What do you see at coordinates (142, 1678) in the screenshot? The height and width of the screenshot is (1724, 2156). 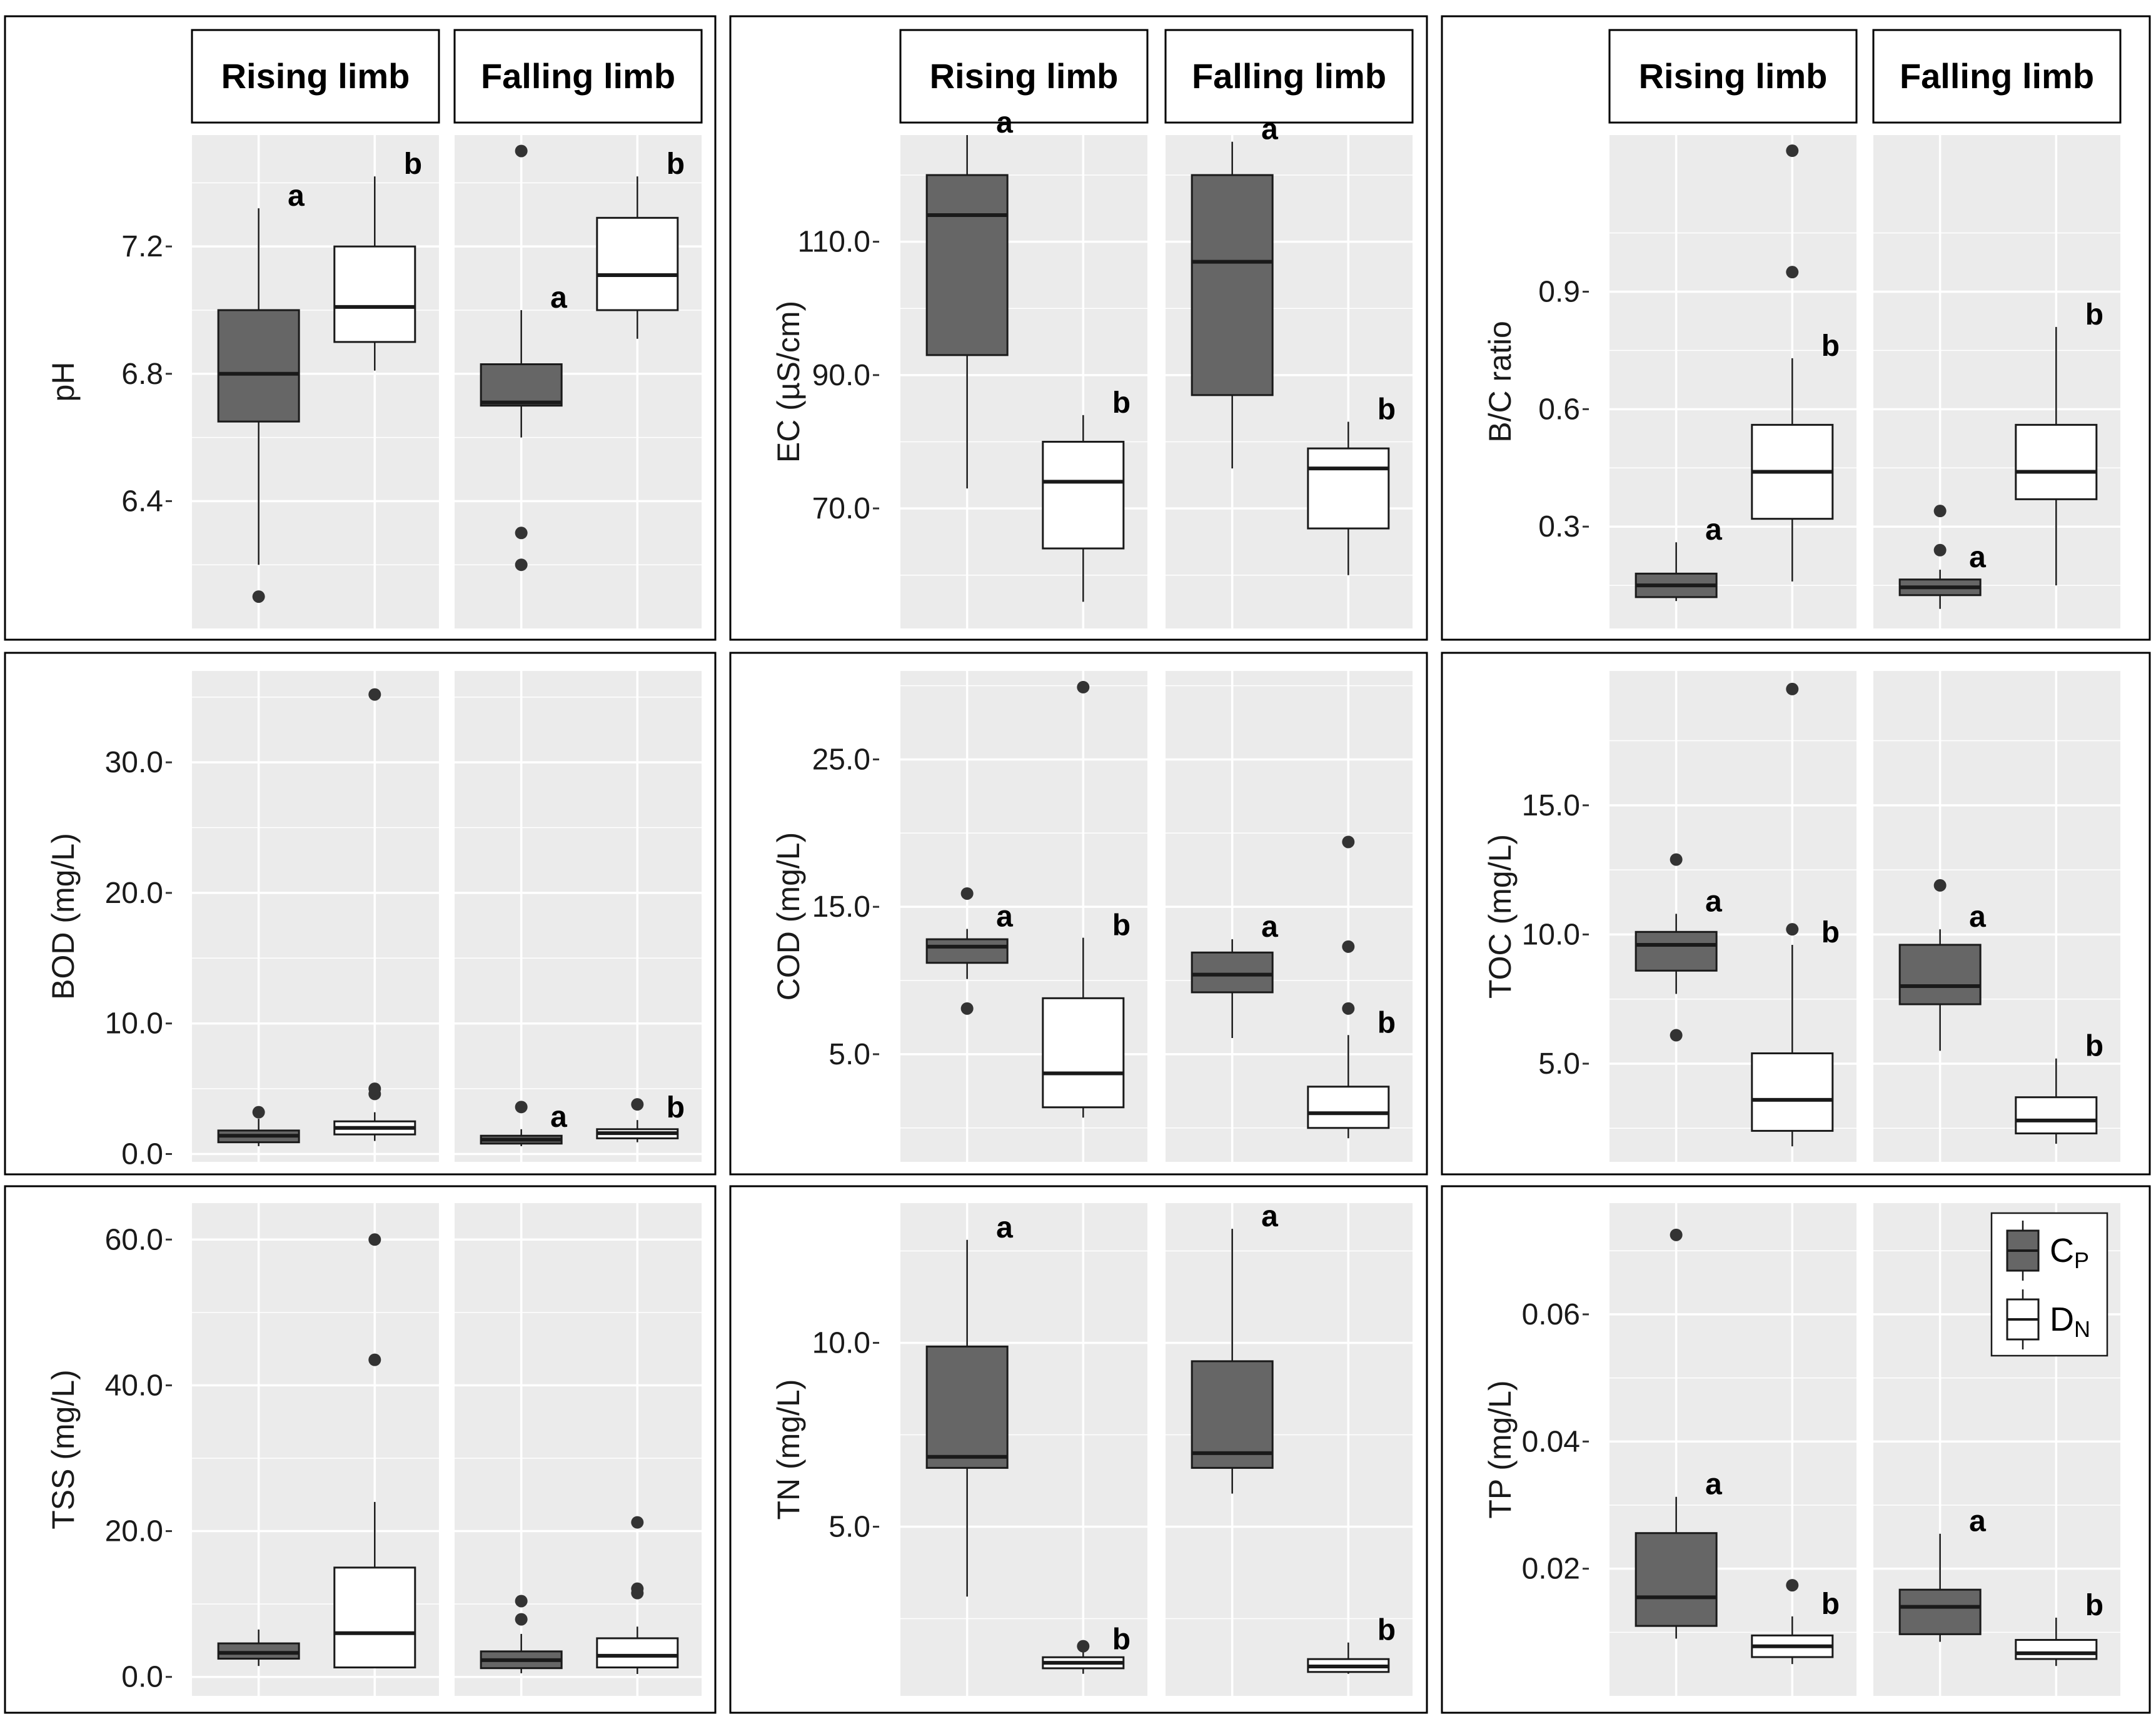 I see `y-tick-label: 0.0` at bounding box center [142, 1678].